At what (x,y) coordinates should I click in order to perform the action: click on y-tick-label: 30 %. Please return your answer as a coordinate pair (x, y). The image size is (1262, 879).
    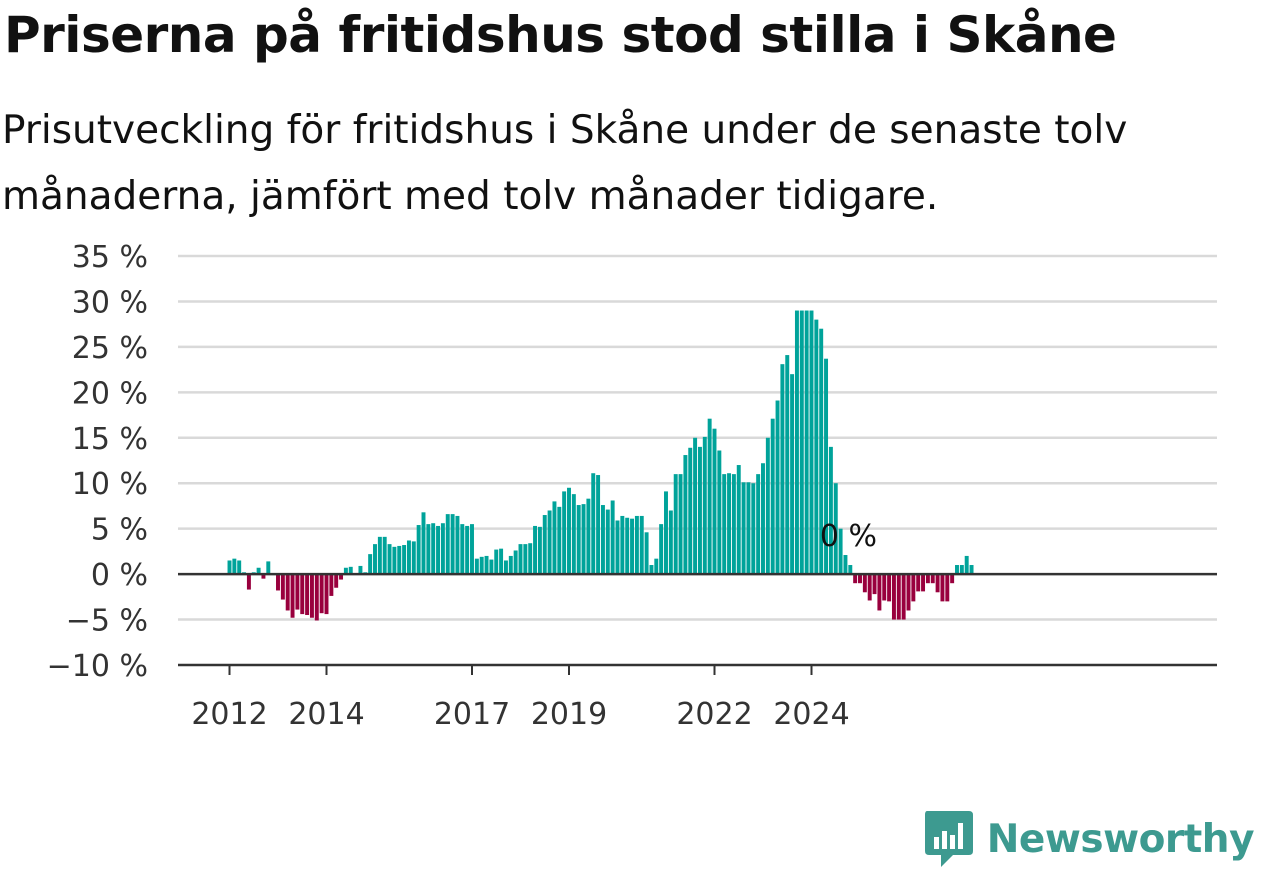
    Looking at the image, I should click on (110, 302).